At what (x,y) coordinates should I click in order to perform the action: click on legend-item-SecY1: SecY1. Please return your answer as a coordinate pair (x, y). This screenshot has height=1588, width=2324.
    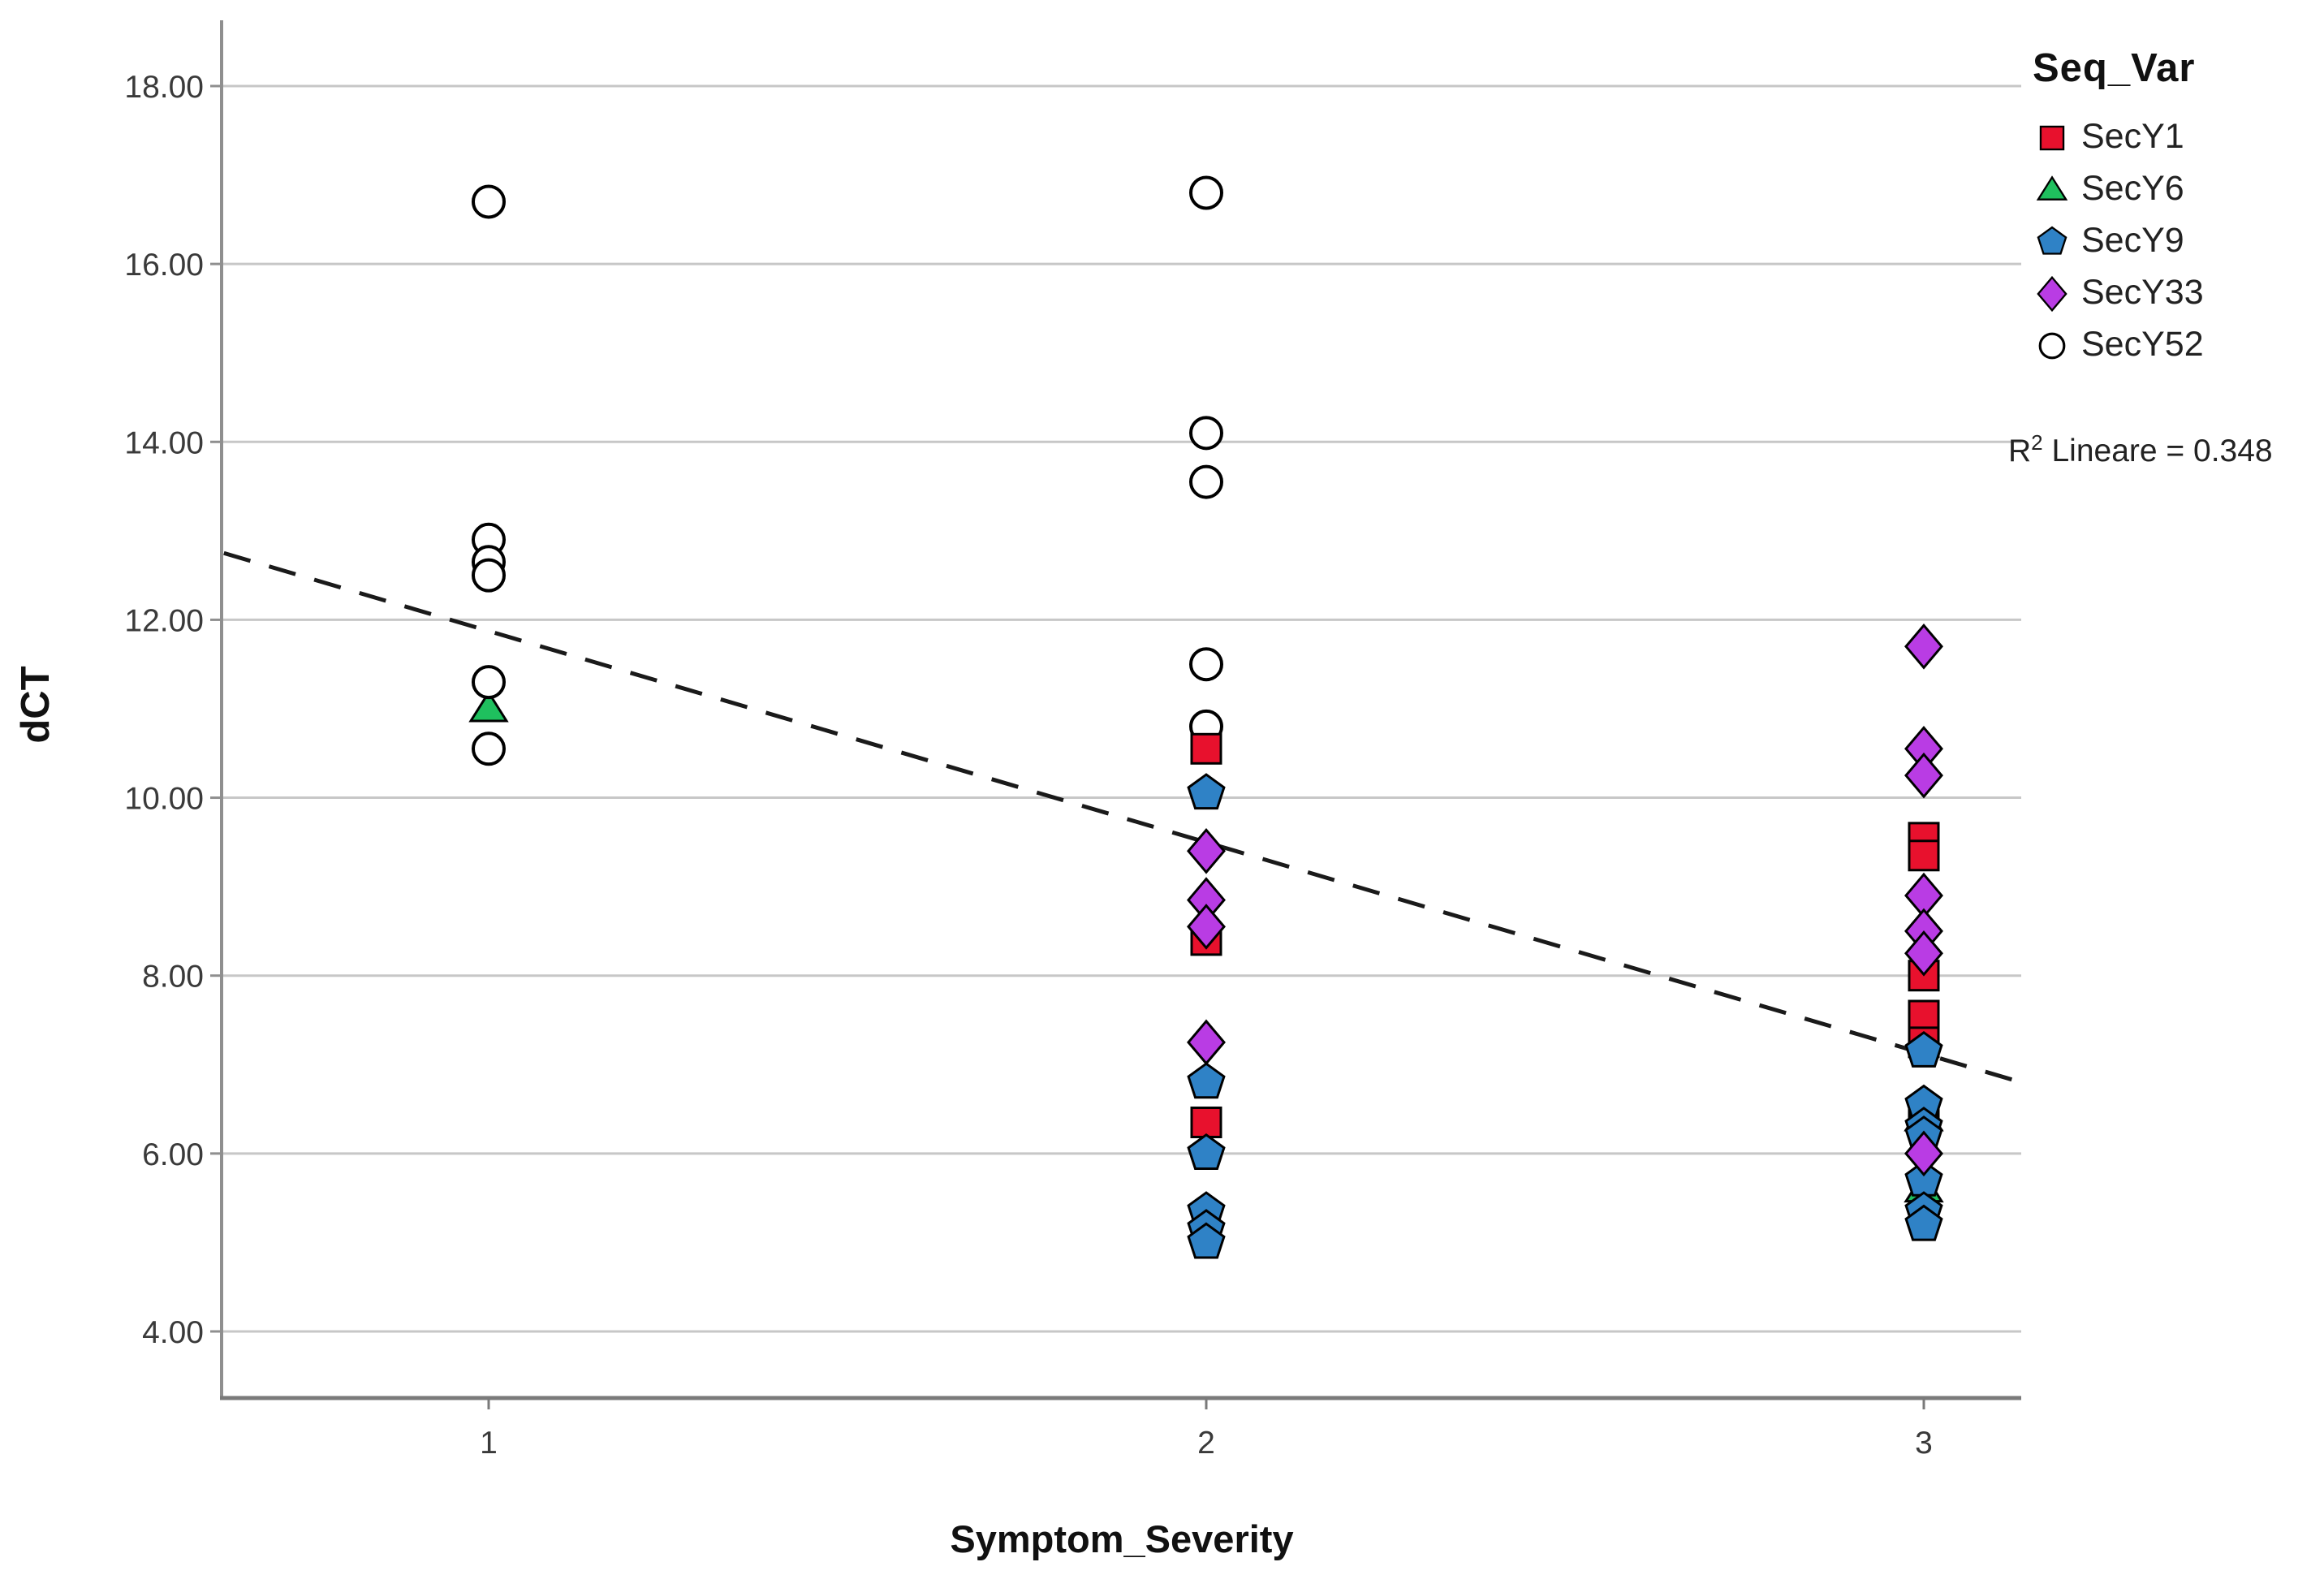
    Looking at the image, I should click on (2118, 136).